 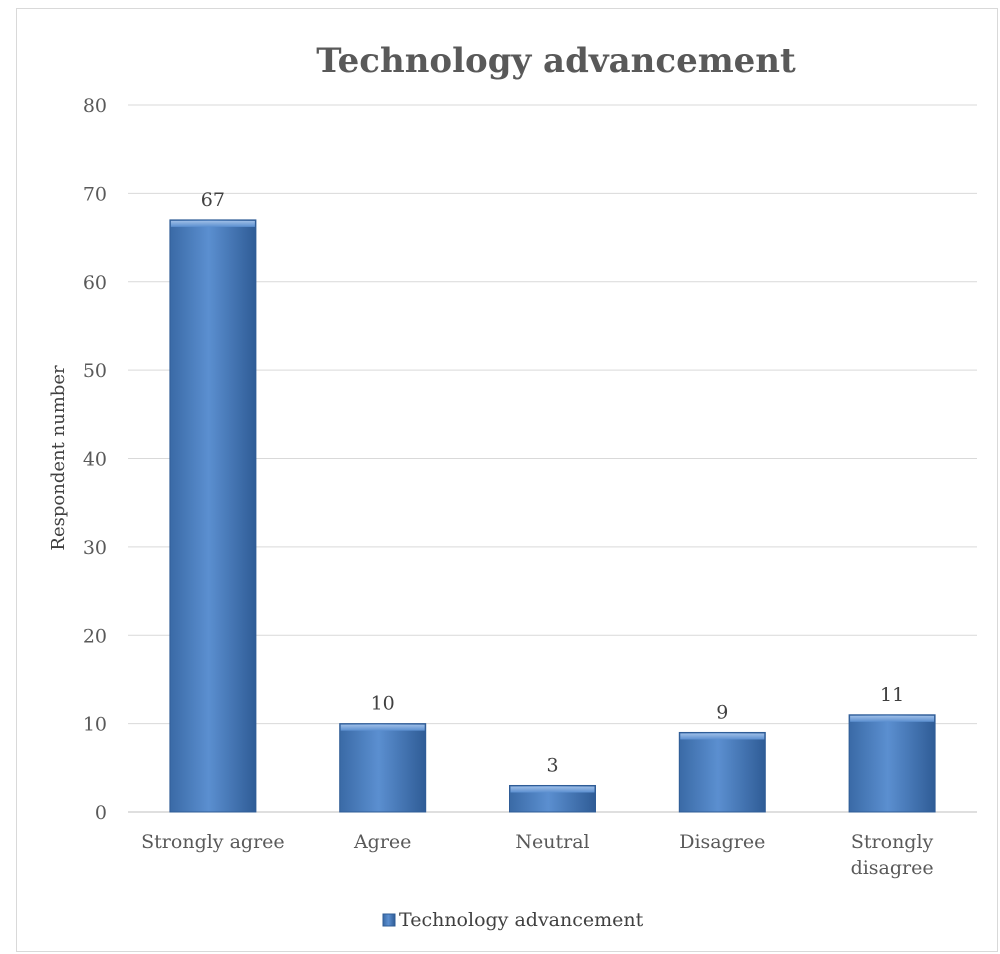 I want to click on y-tick-label: 10, so click(x=95, y=725).